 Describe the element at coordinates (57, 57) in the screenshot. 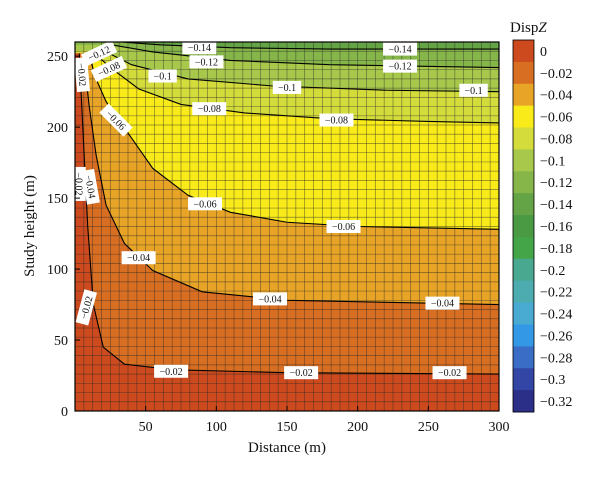

I see `y-tick-label: 250` at that location.